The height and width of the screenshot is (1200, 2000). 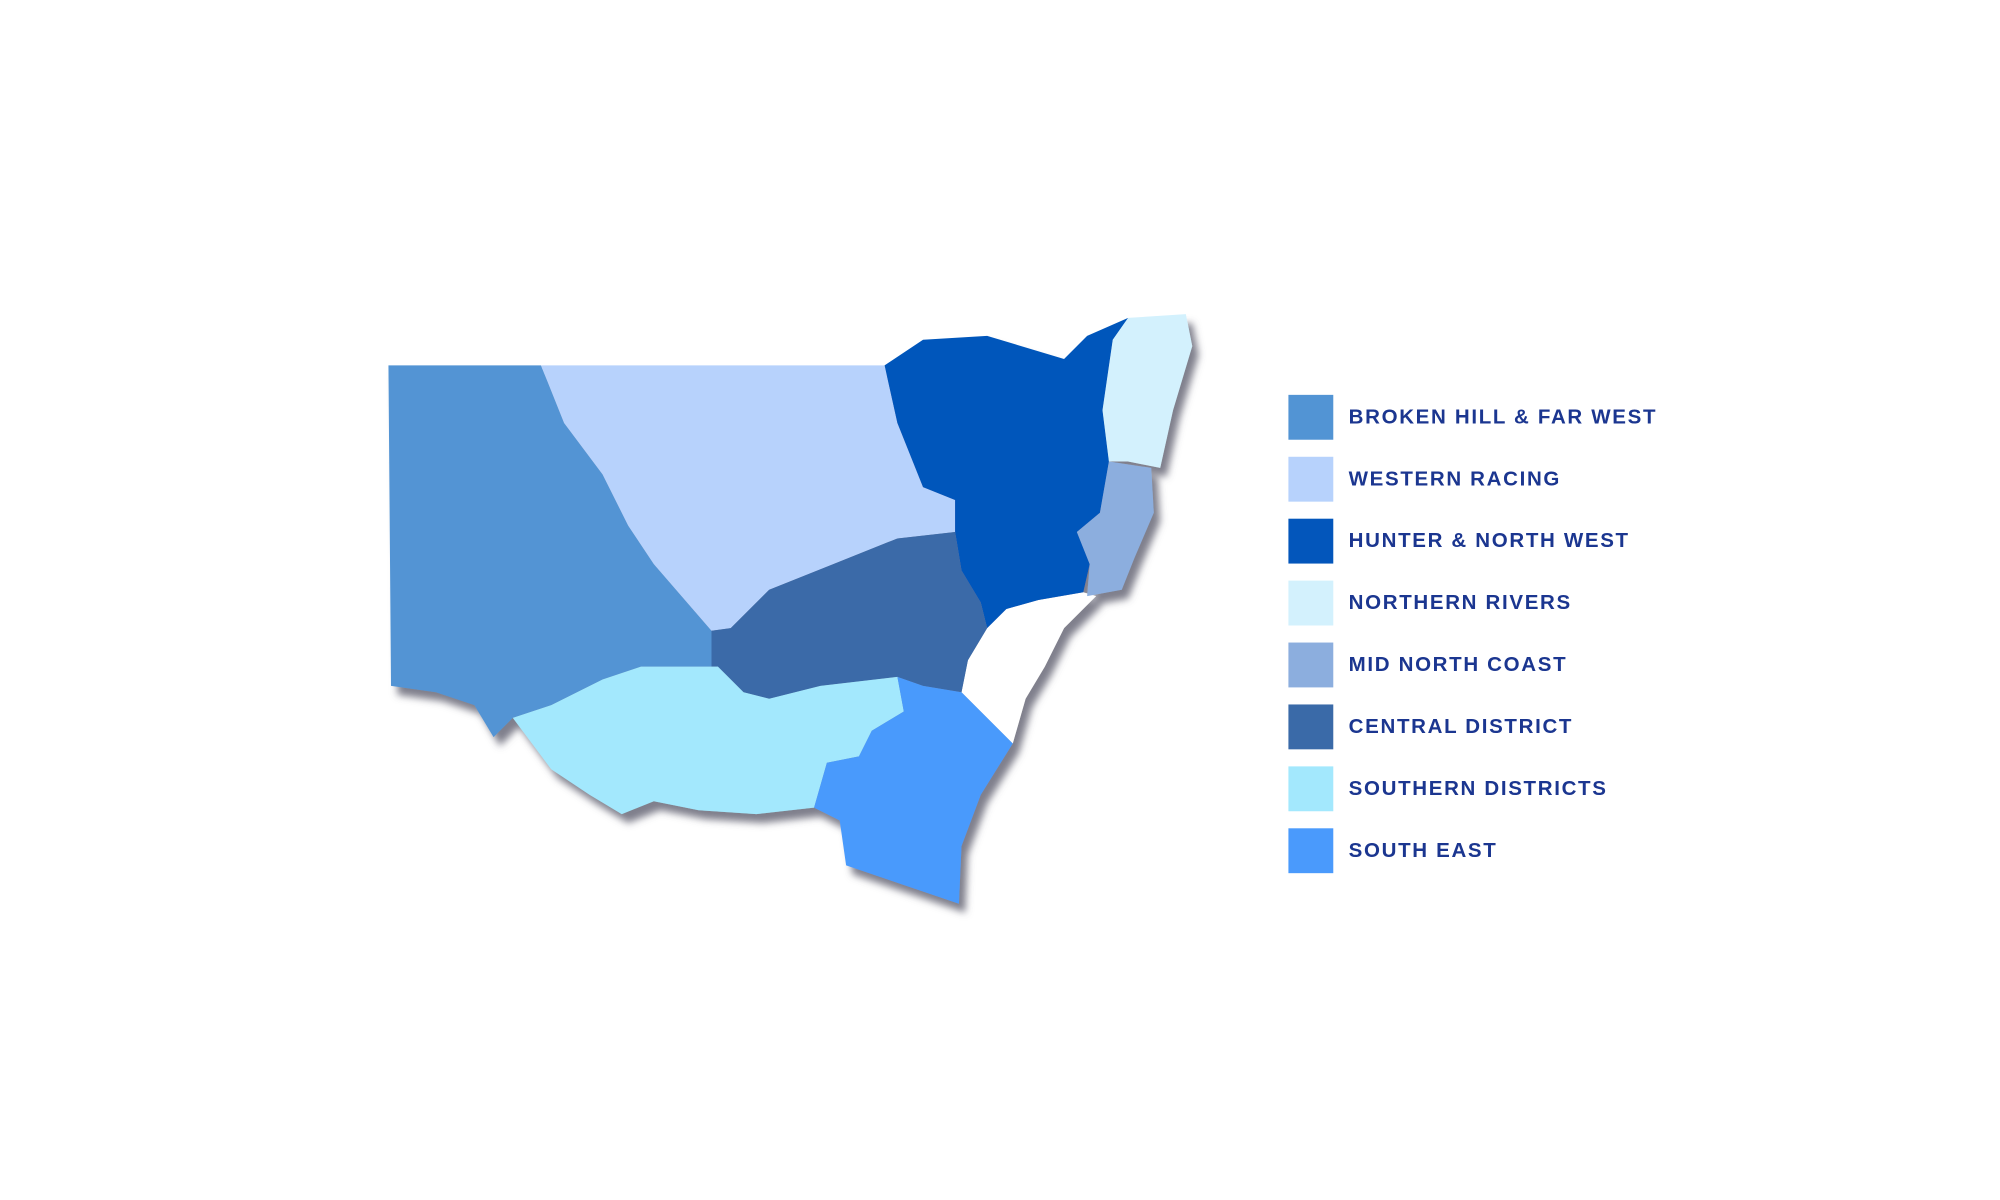 I want to click on legend-label: WESTERN RACING, so click(x=1455, y=478).